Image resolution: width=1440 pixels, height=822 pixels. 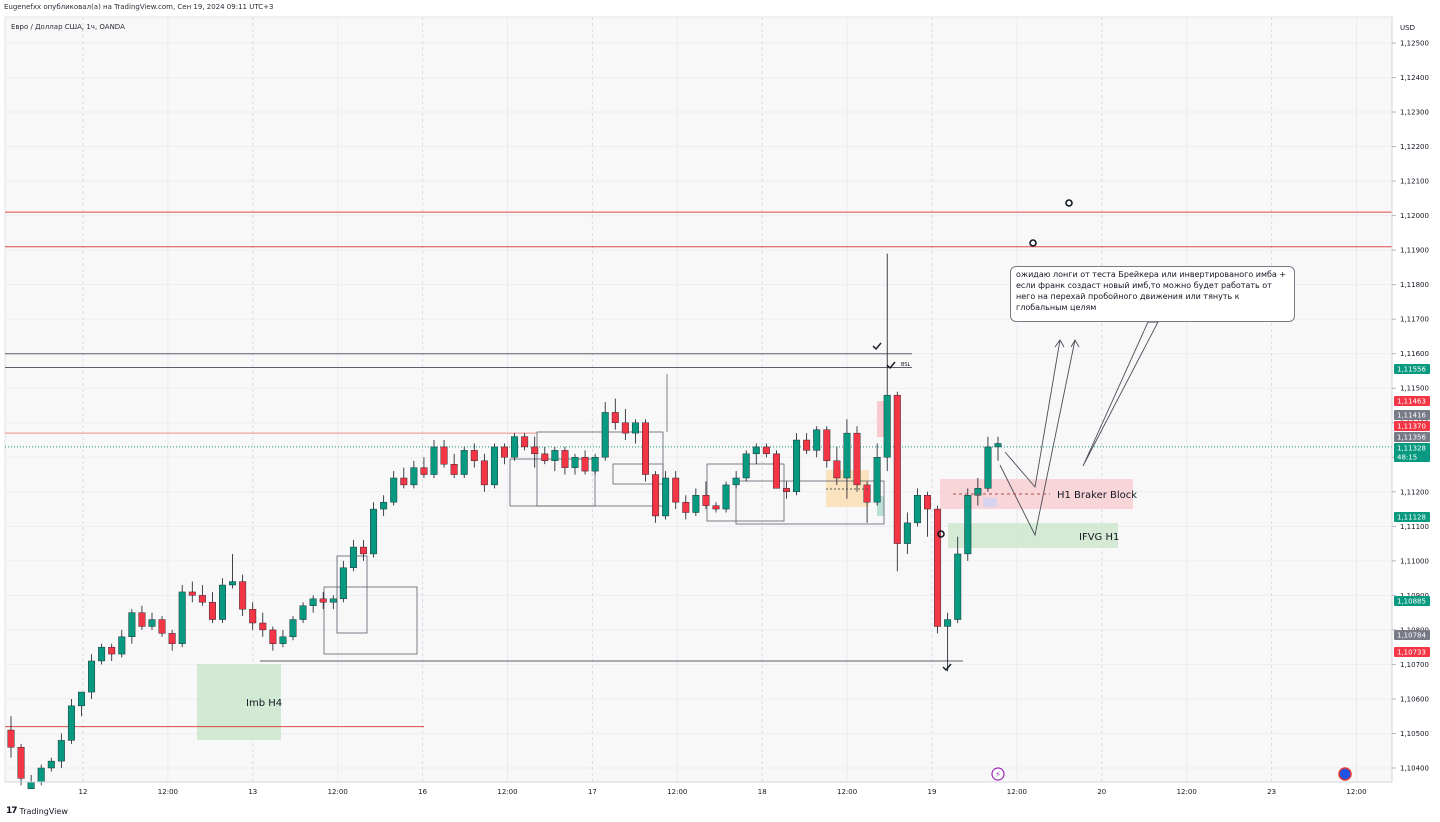 I want to click on tradingview-logo: 17 TradingView, so click(x=37, y=811).